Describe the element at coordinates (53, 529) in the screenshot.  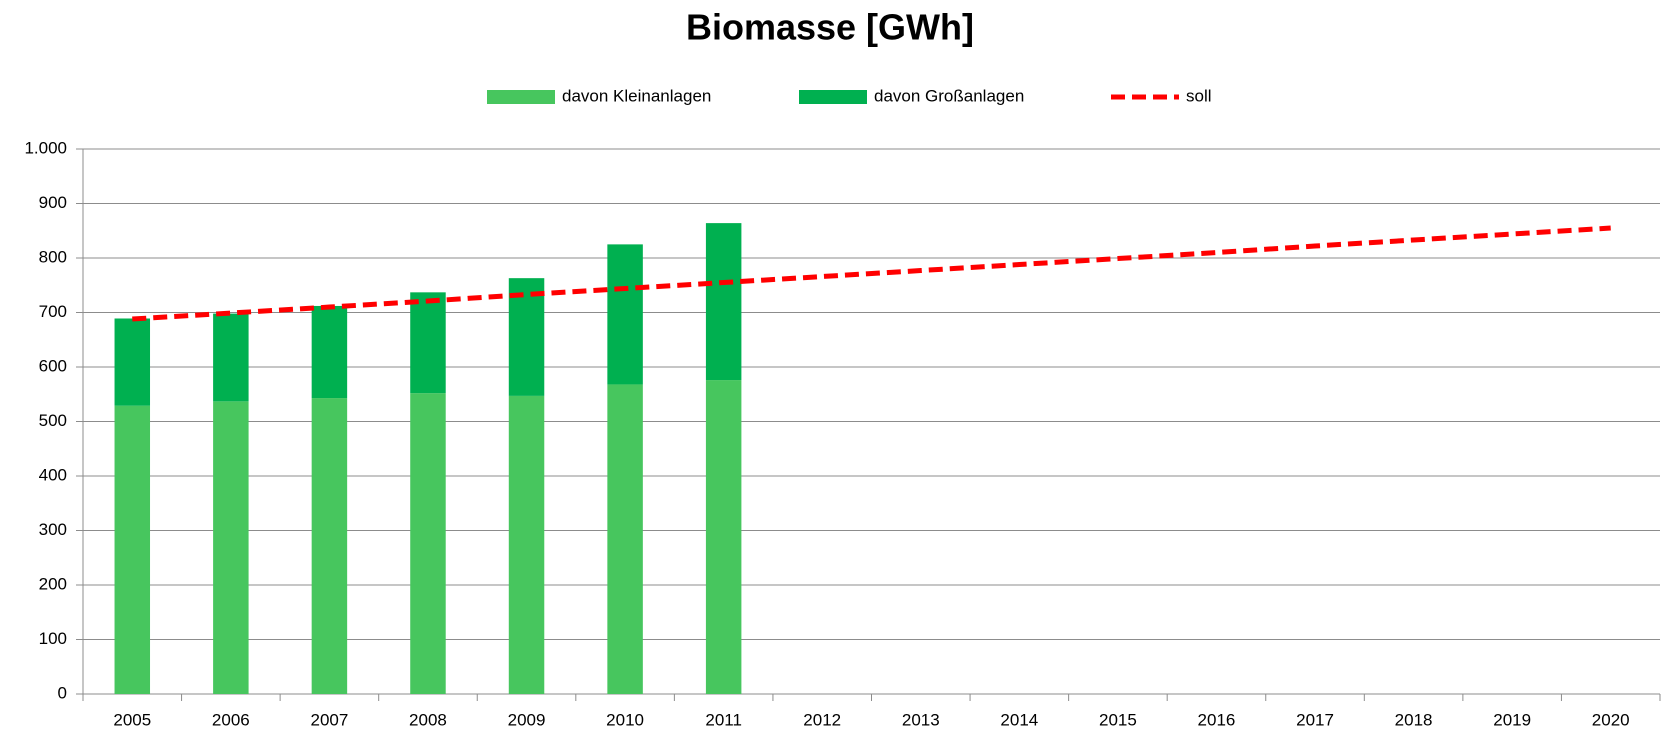
I see `y-tick-label: 300` at that location.